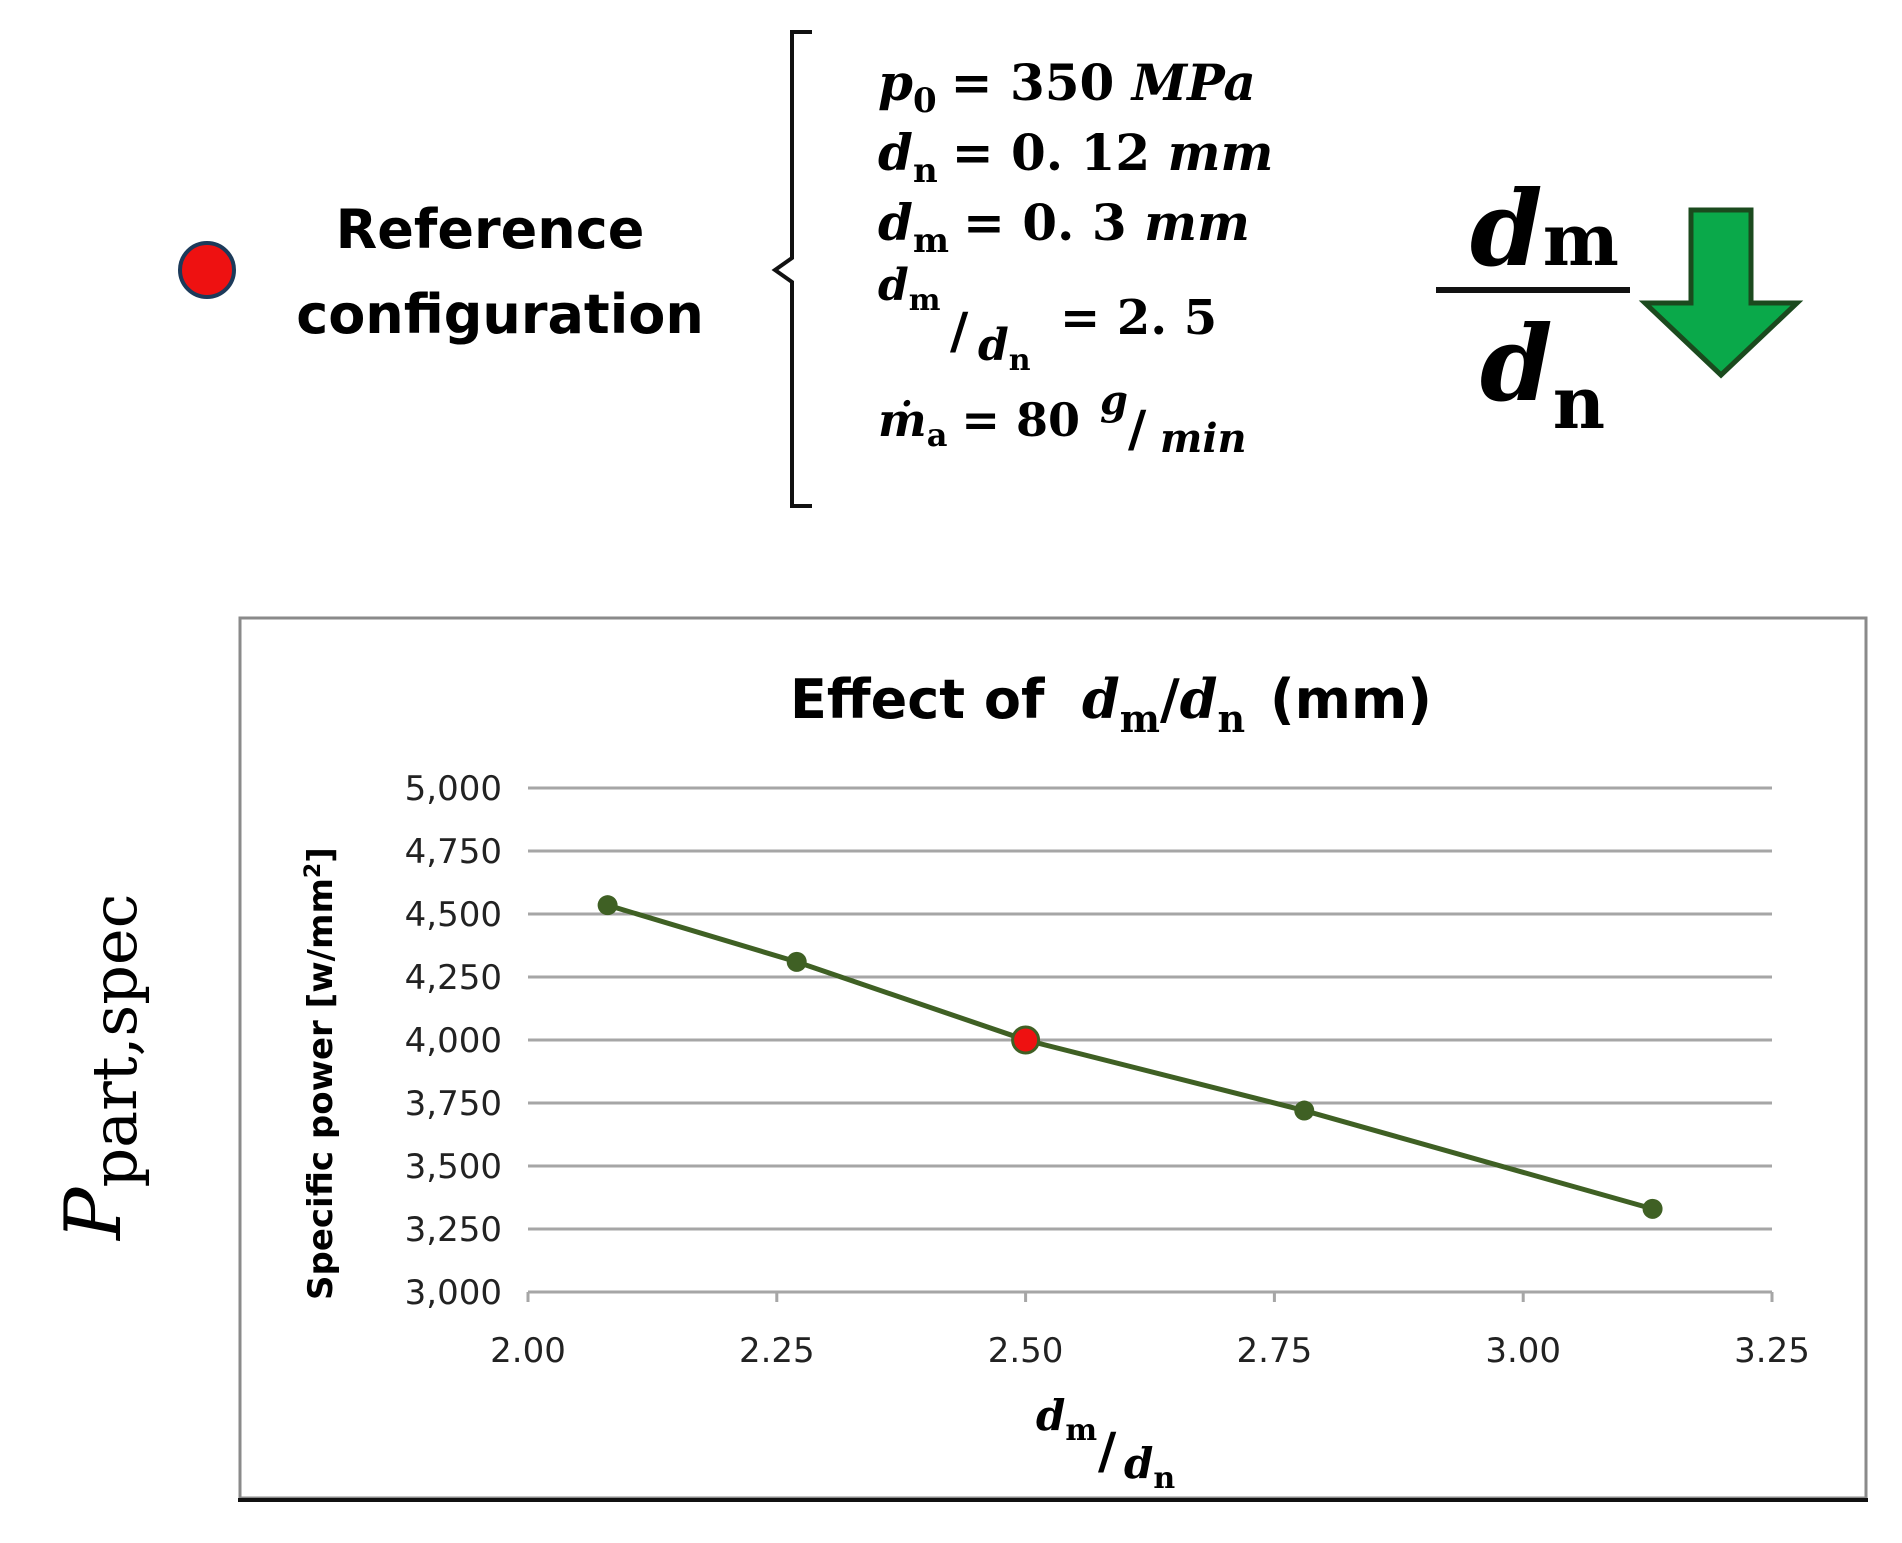  I want to click on ratio-num-subscript: m, so click(925, 300).